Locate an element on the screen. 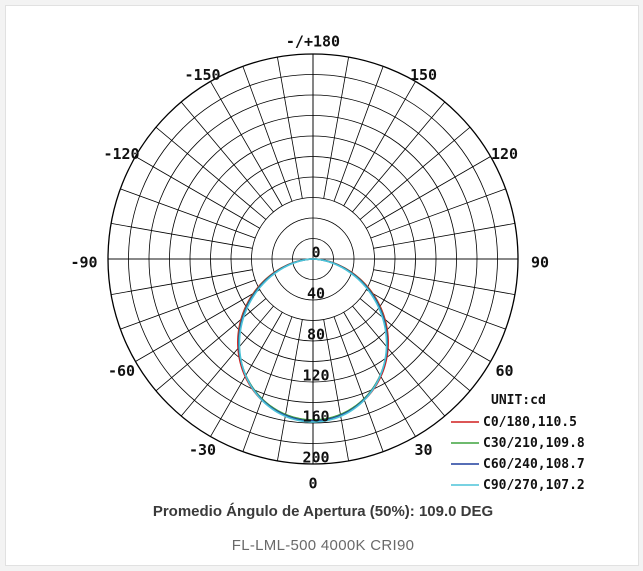 This screenshot has height=571, width=643. radial-tick-label: 40 is located at coordinates (316, 294).